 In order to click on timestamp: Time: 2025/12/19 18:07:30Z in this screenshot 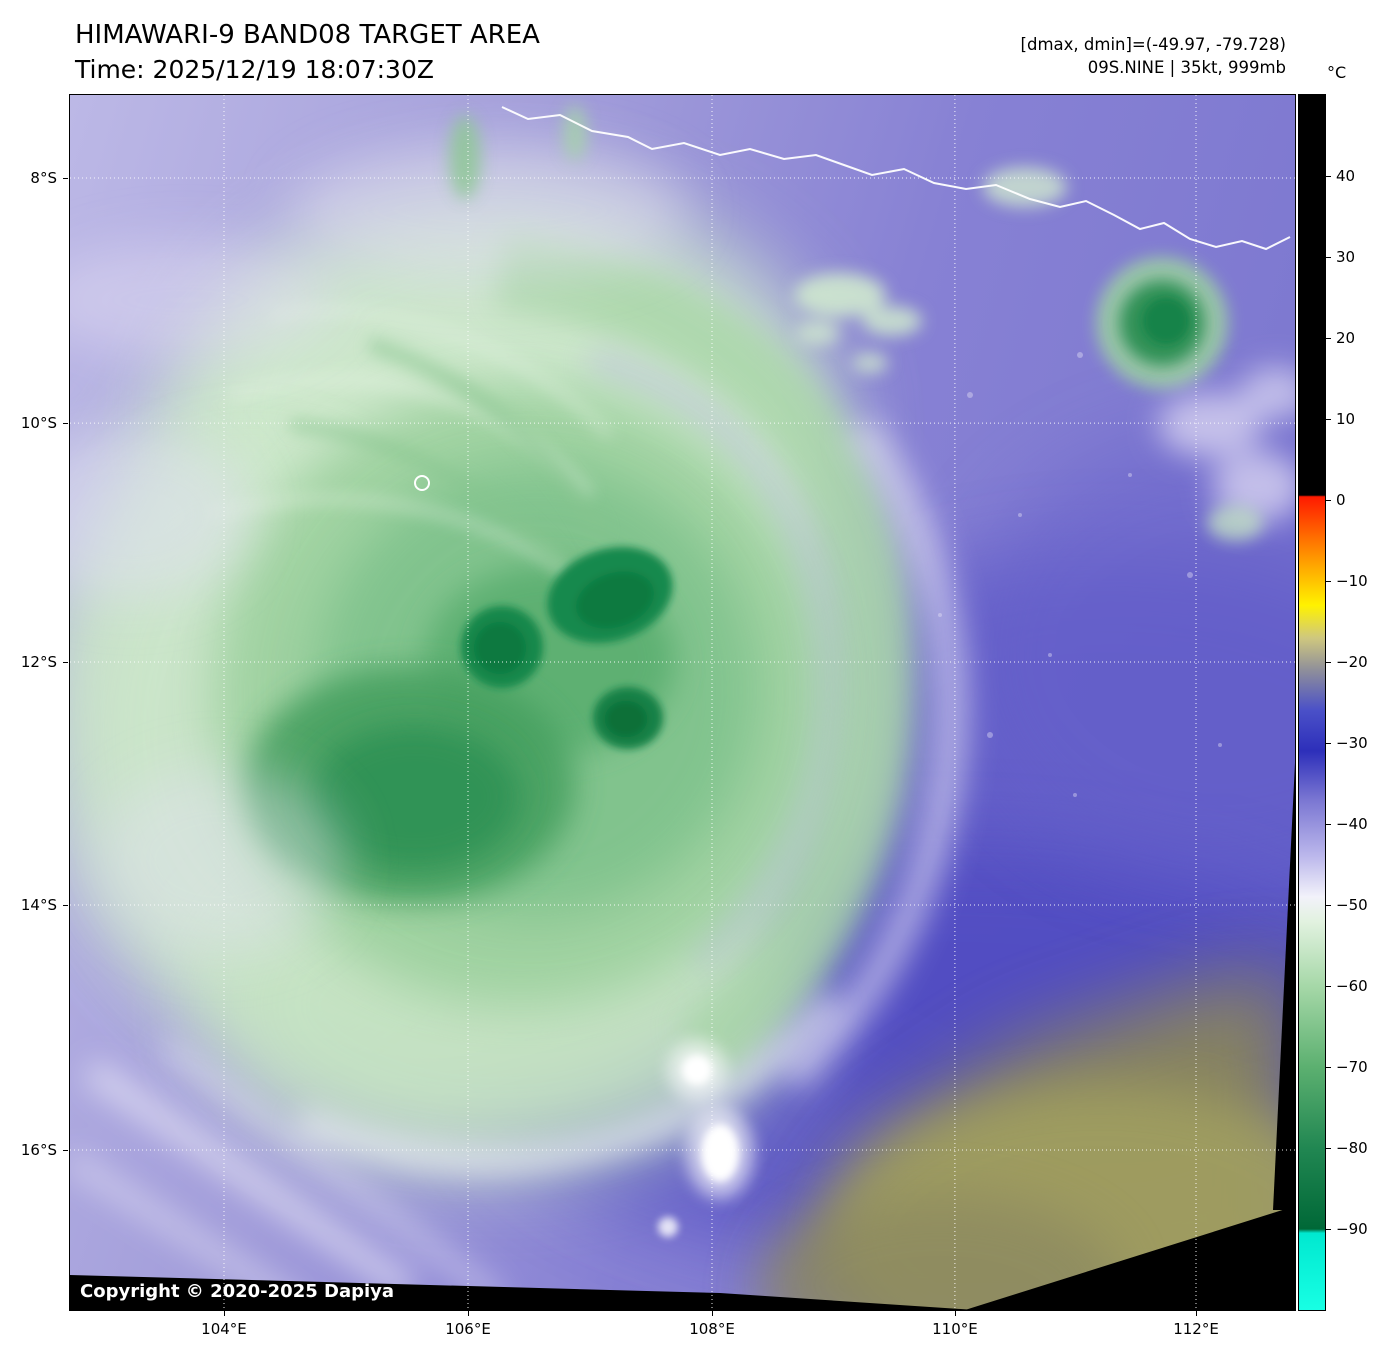, I will do `click(254, 69)`.